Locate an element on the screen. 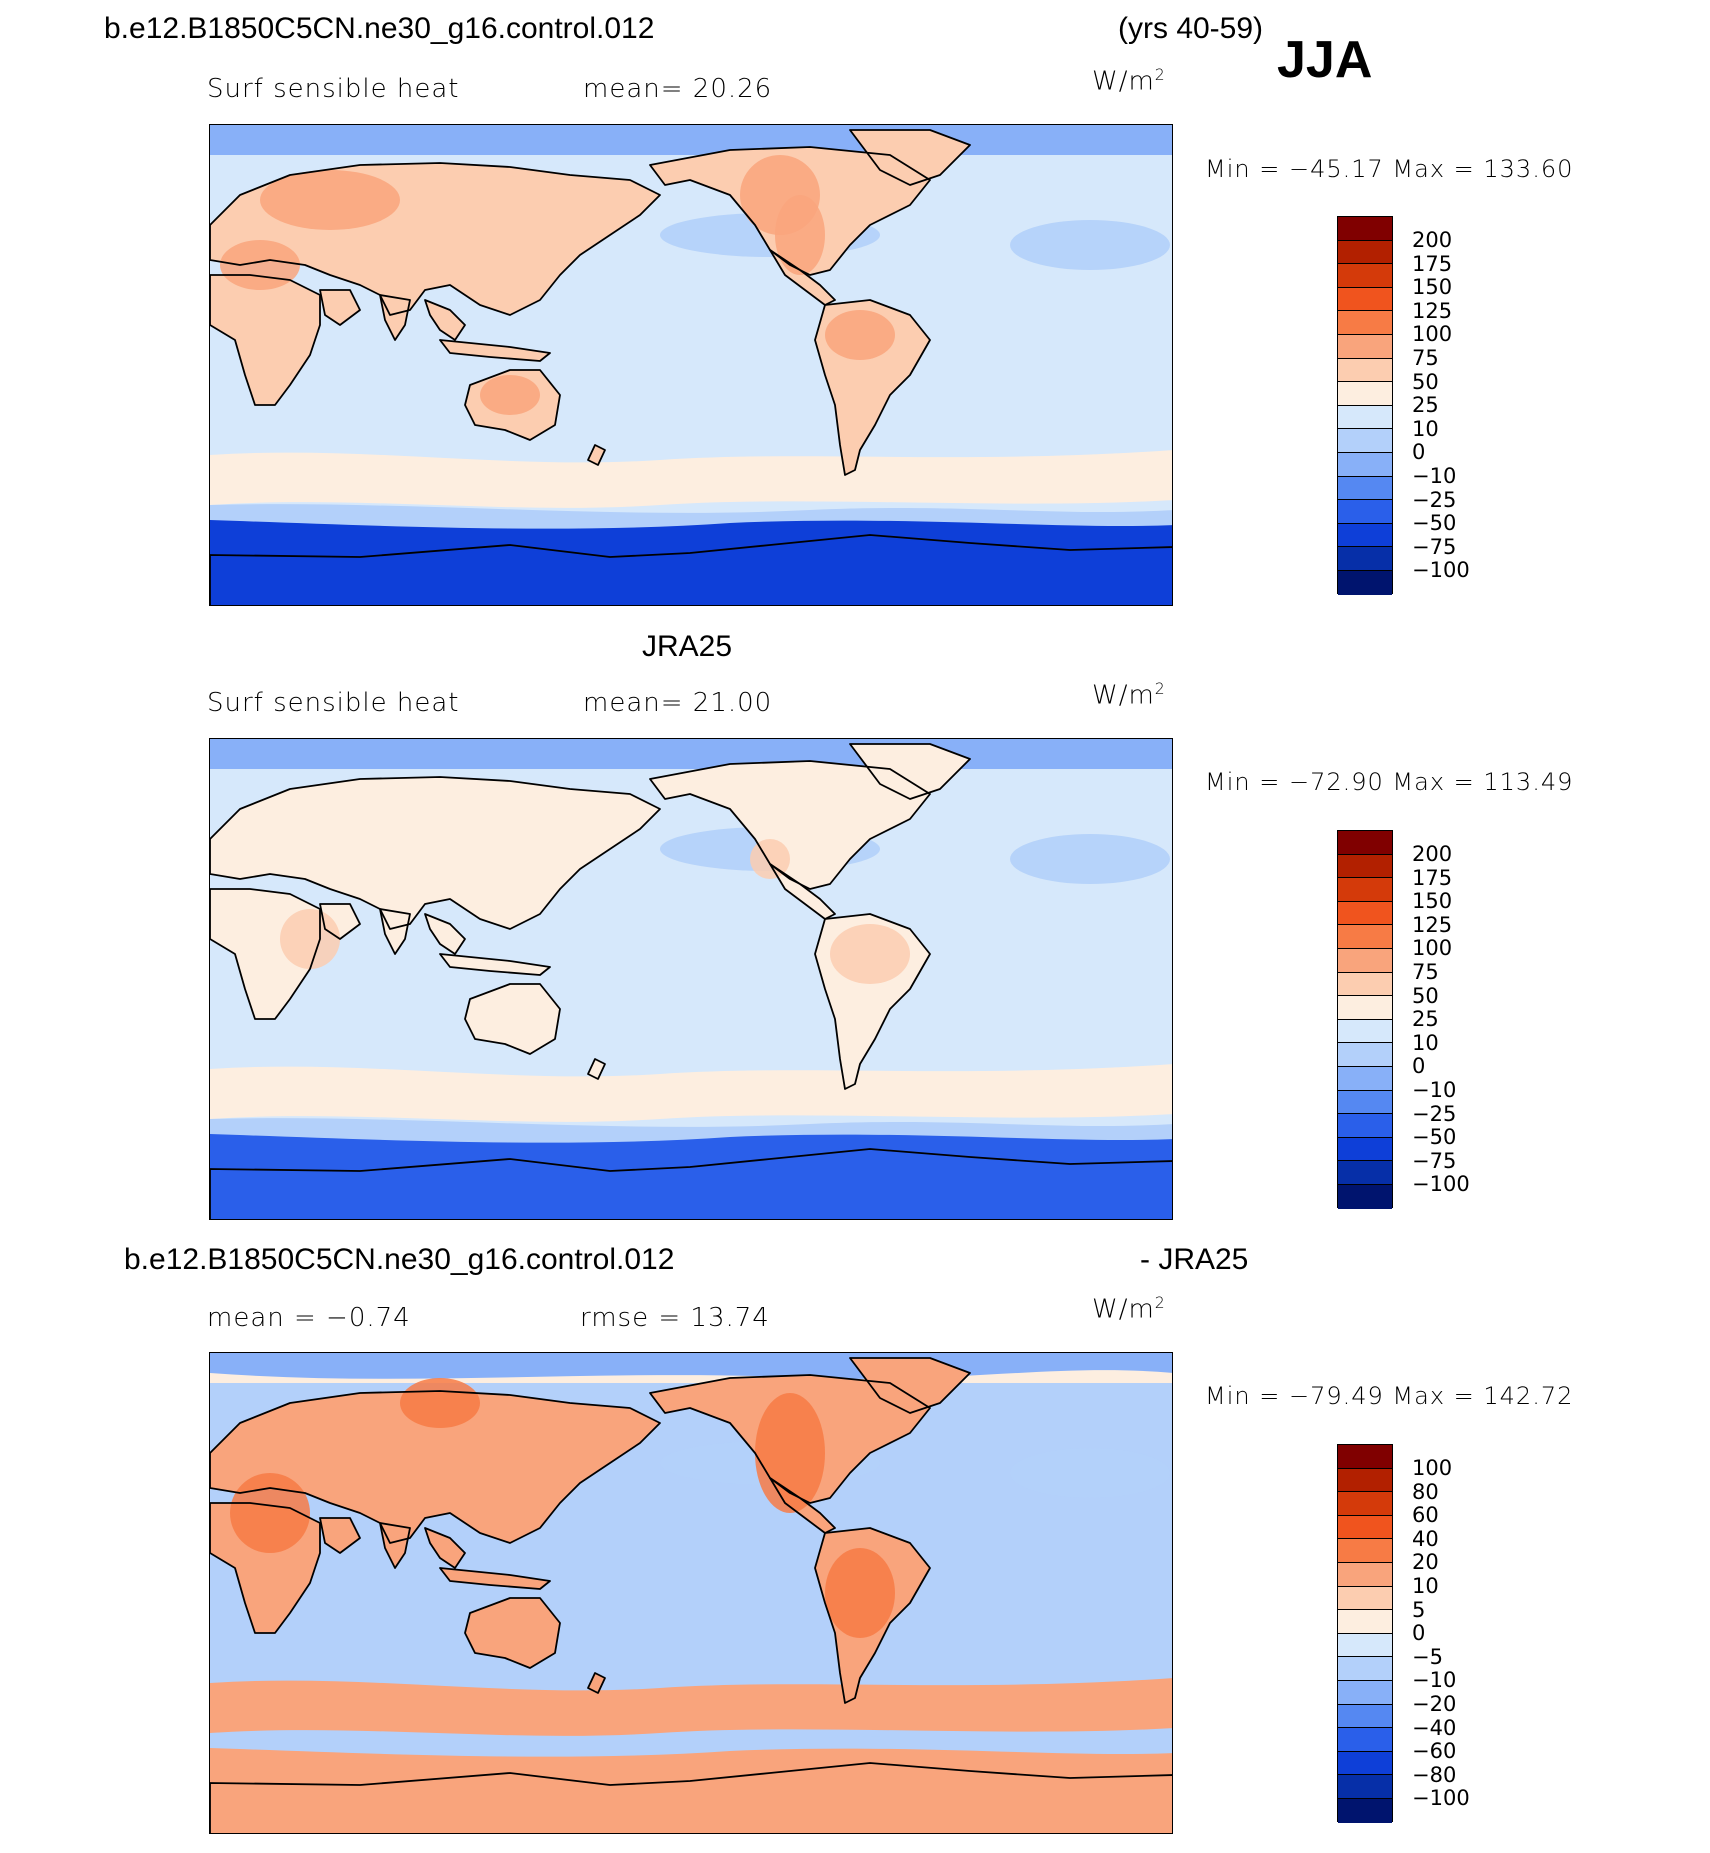  coastline-nz is located at coordinates (596, 1683).